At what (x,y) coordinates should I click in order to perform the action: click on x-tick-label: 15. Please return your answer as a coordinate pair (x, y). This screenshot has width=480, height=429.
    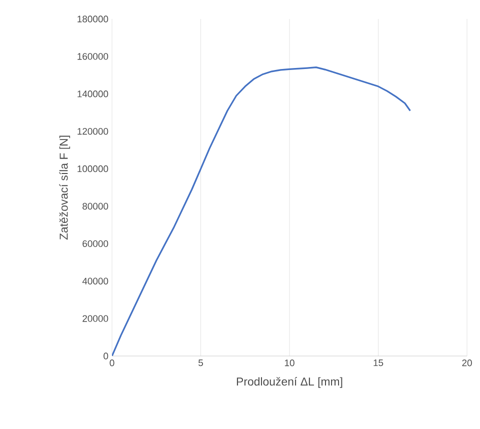
    Looking at the image, I should click on (379, 363).